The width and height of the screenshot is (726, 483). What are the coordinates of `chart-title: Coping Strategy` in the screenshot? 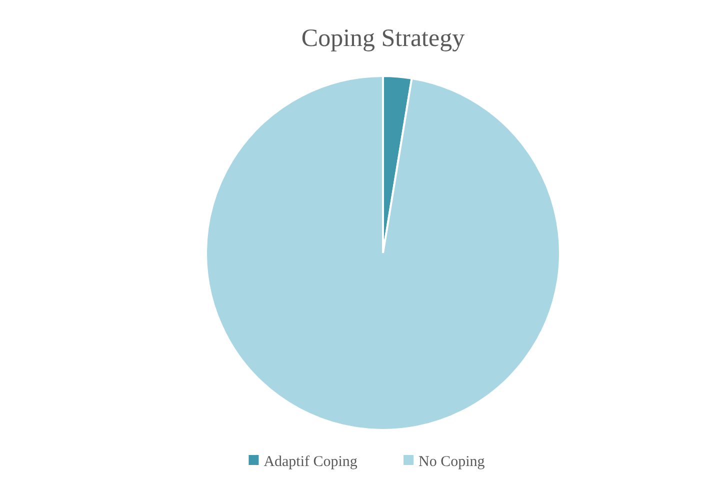 It's located at (383, 38).